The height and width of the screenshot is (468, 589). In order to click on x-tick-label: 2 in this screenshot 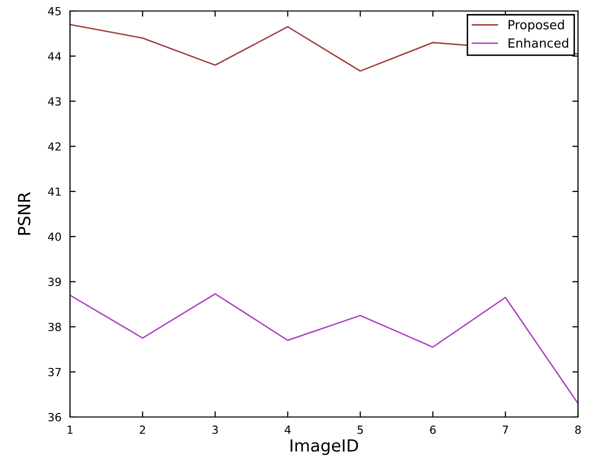, I will do `click(142, 430)`.